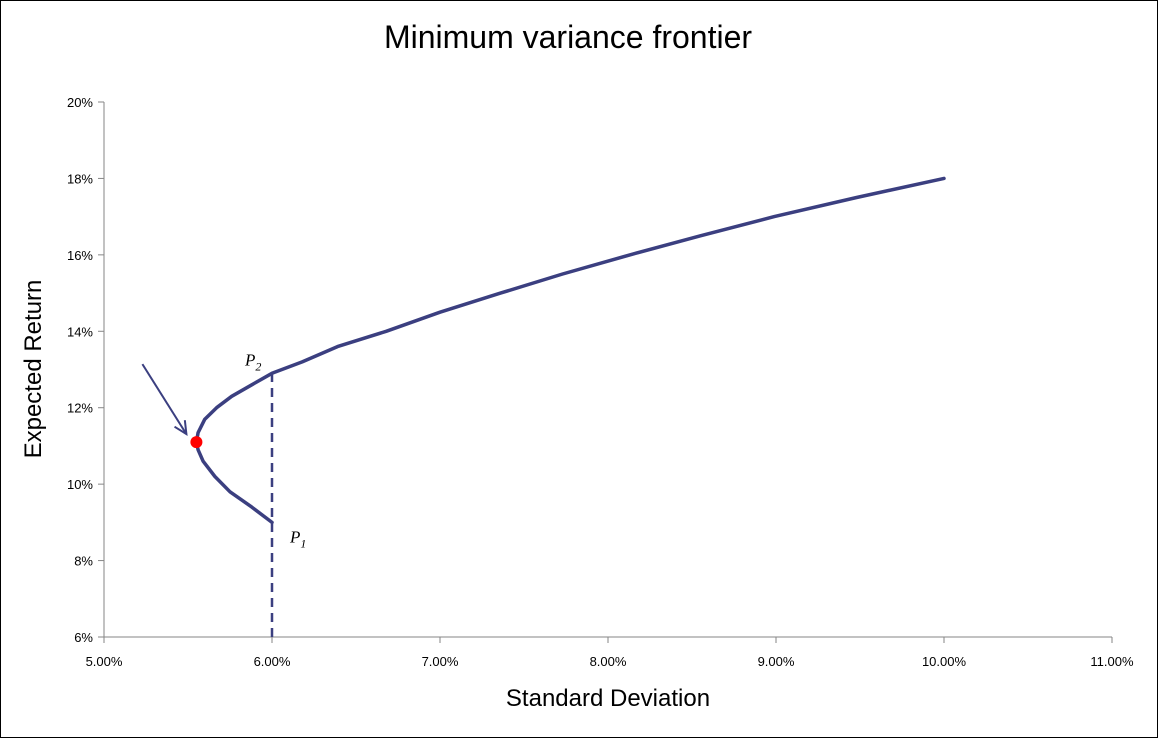  Describe the element at coordinates (608, 698) in the screenshot. I see `x-axis-title: Standard Deviation` at that location.